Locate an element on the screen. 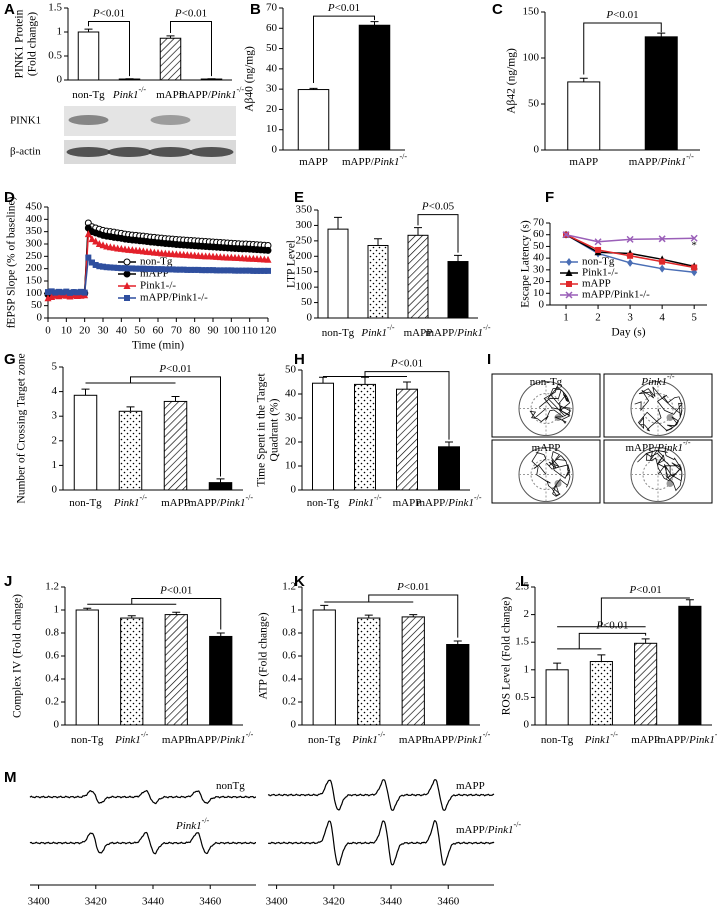 The height and width of the screenshot is (914, 717). legend-label: Pink1-/- is located at coordinates (158, 286).